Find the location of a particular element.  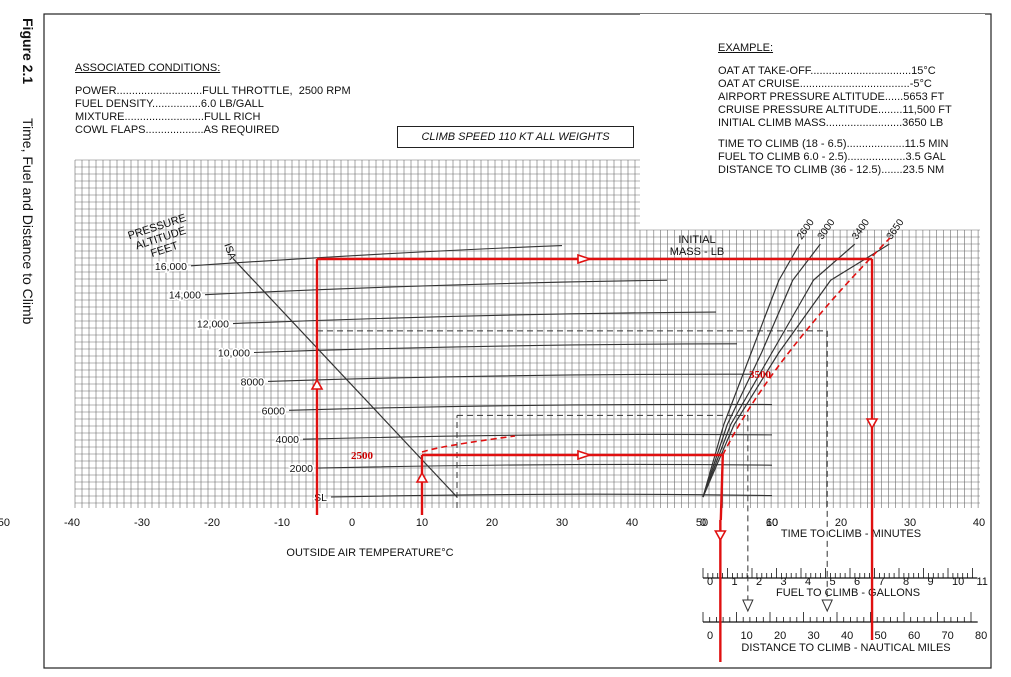

oat-tick-label: 0 is located at coordinates (352, 523).